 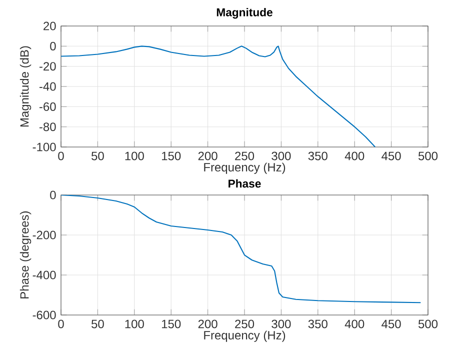 I want to click on chart-title: Phase, so click(x=244, y=183).